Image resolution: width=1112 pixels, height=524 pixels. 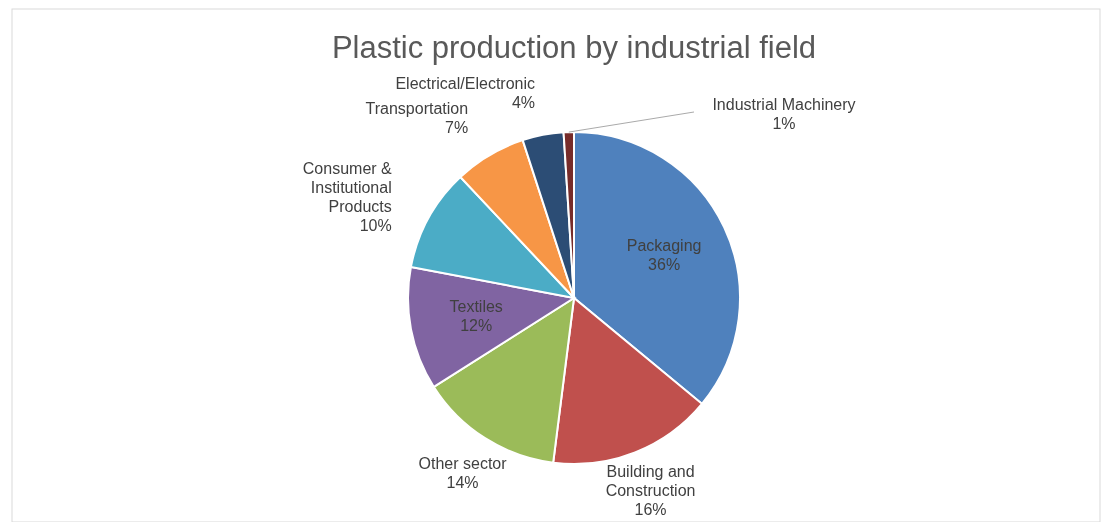 What do you see at coordinates (650, 481) in the screenshot?
I see `slice-label: Building and Construction` at bounding box center [650, 481].